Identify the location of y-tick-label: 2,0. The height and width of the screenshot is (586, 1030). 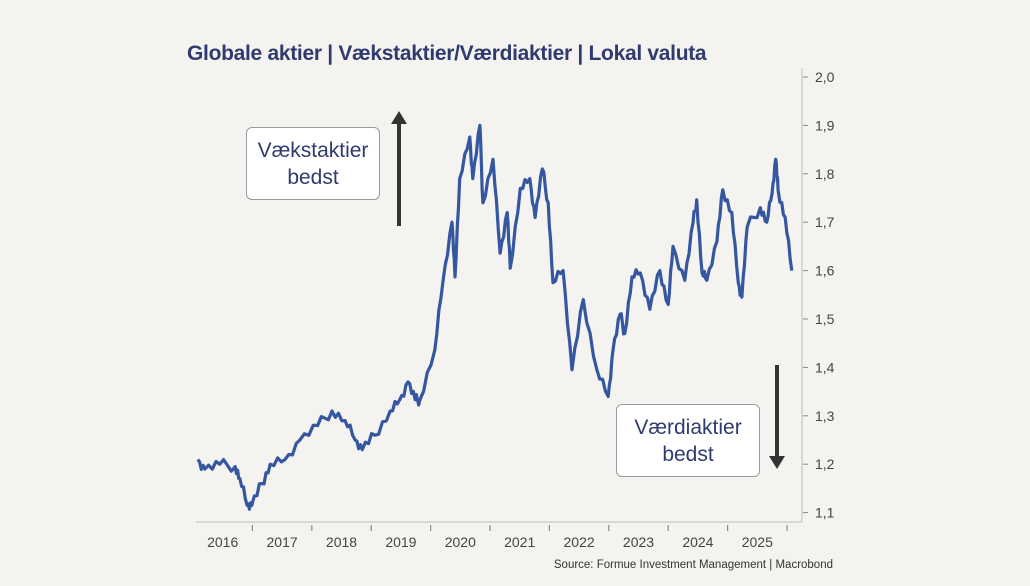
(825, 77).